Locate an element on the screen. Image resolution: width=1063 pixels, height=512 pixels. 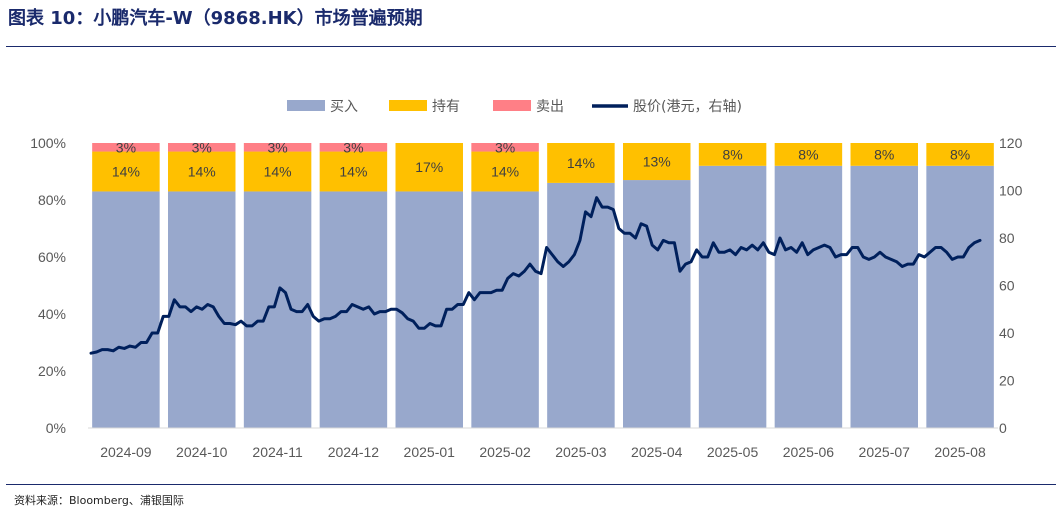
legend-label: 卖出 is located at coordinates (550, 107).